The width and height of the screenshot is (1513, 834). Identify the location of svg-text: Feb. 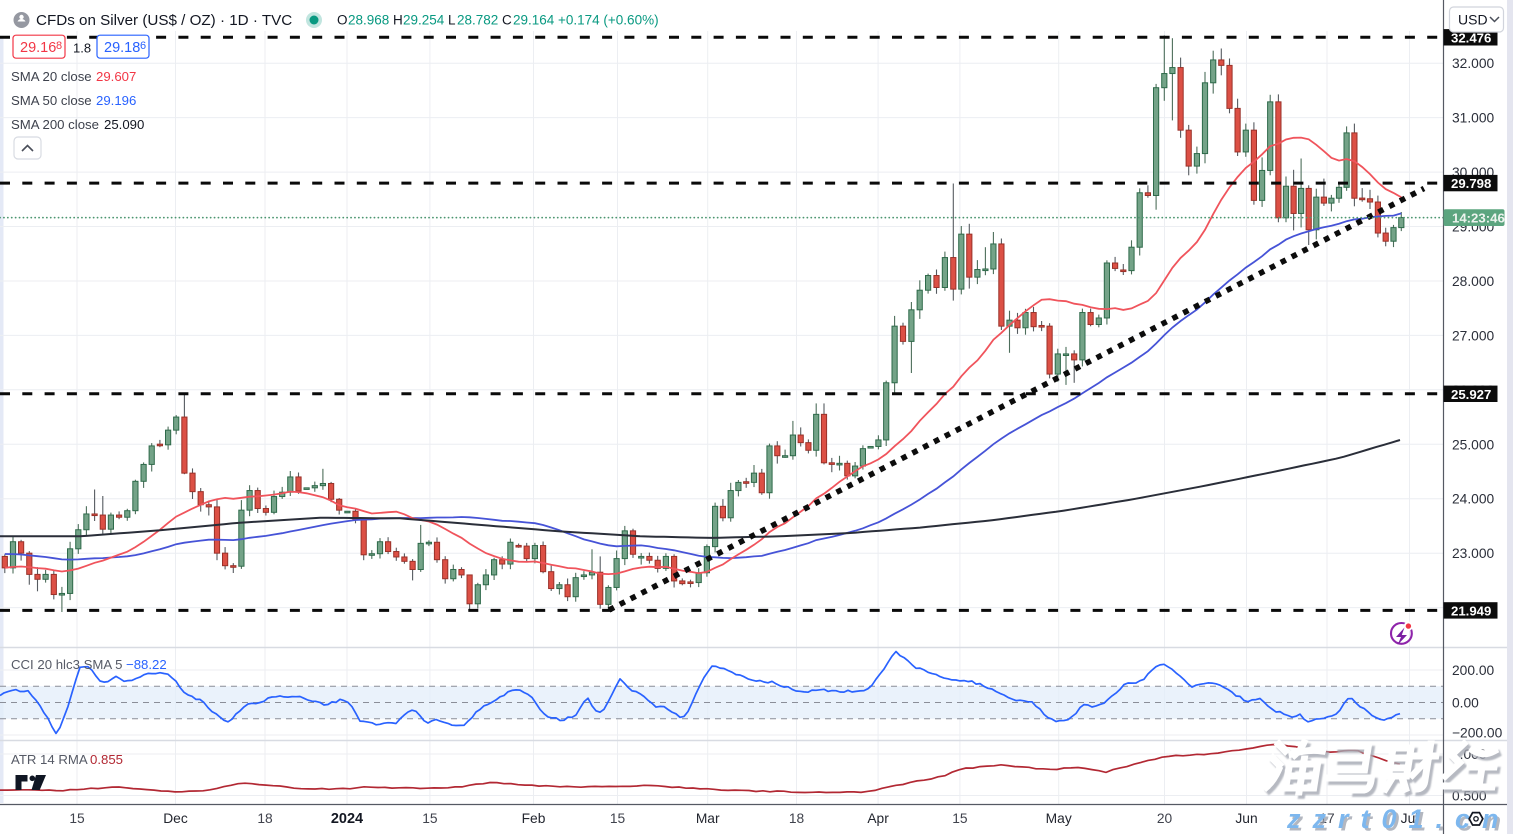
(534, 818).